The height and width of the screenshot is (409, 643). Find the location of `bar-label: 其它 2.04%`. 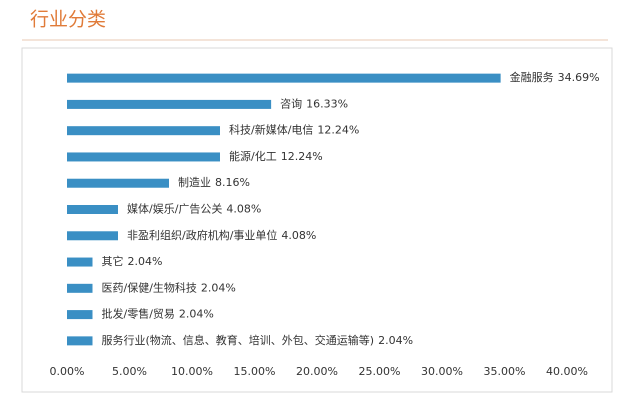

bar-label: 其它 2.04% is located at coordinates (132, 261).